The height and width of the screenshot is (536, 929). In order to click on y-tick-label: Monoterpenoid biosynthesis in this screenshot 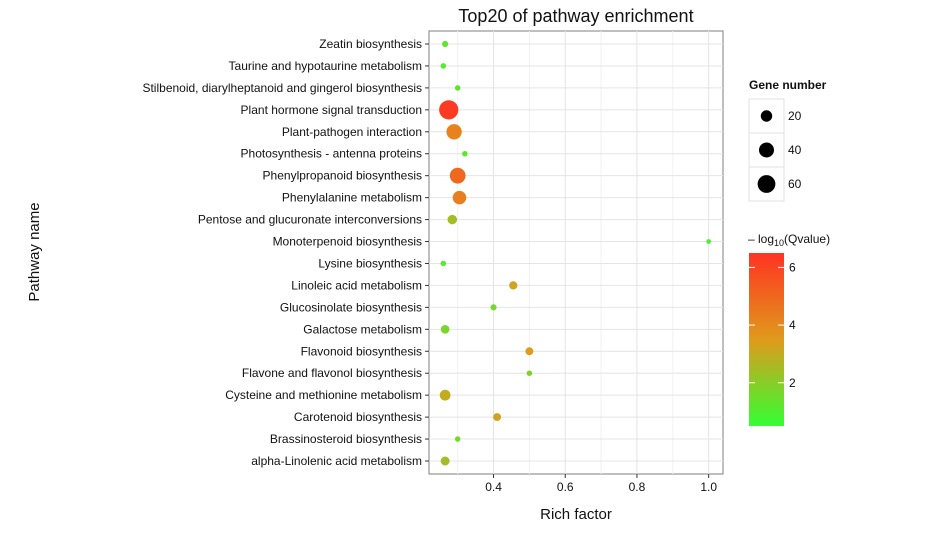, I will do `click(347, 242)`.